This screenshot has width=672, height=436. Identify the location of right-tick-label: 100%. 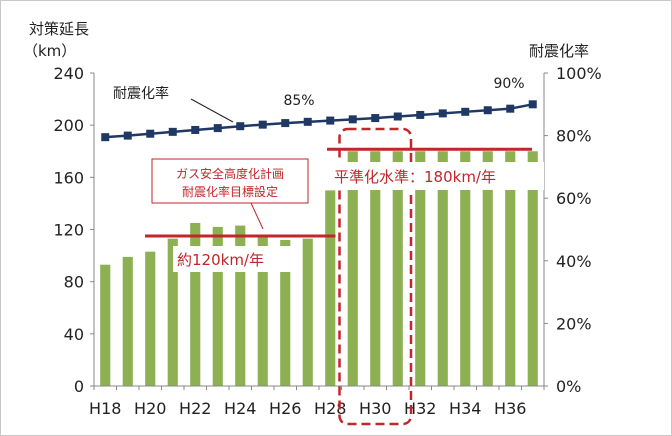
(579, 73).